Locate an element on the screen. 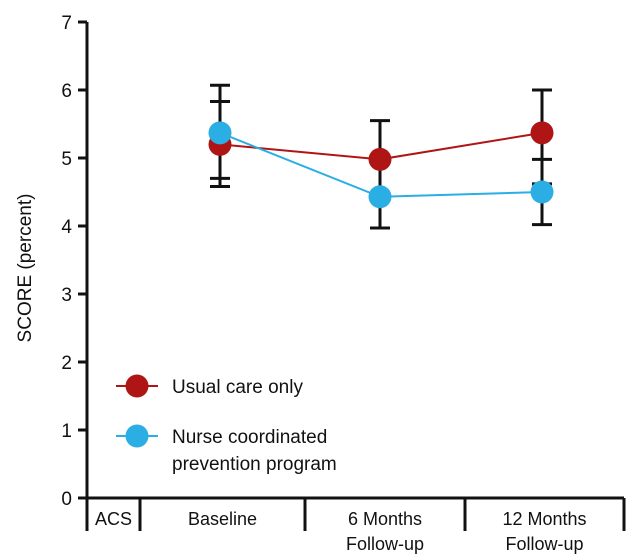  x-category-label-2: 6 Months is located at coordinates (385, 519).